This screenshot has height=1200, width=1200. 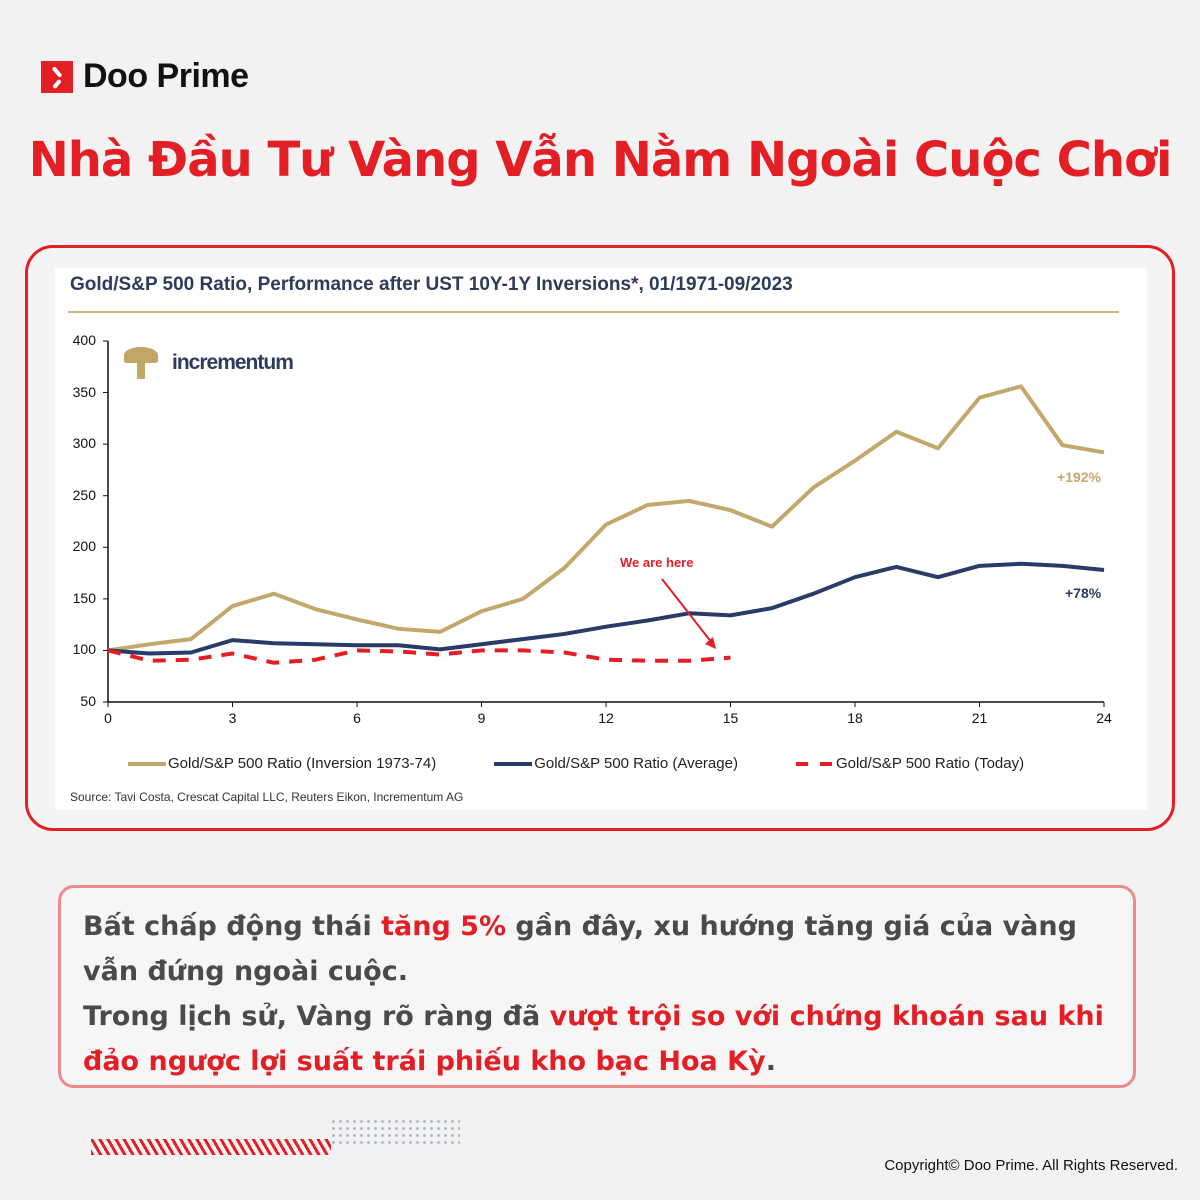 I want to click on y-tick-label: 200, so click(x=84, y=546).